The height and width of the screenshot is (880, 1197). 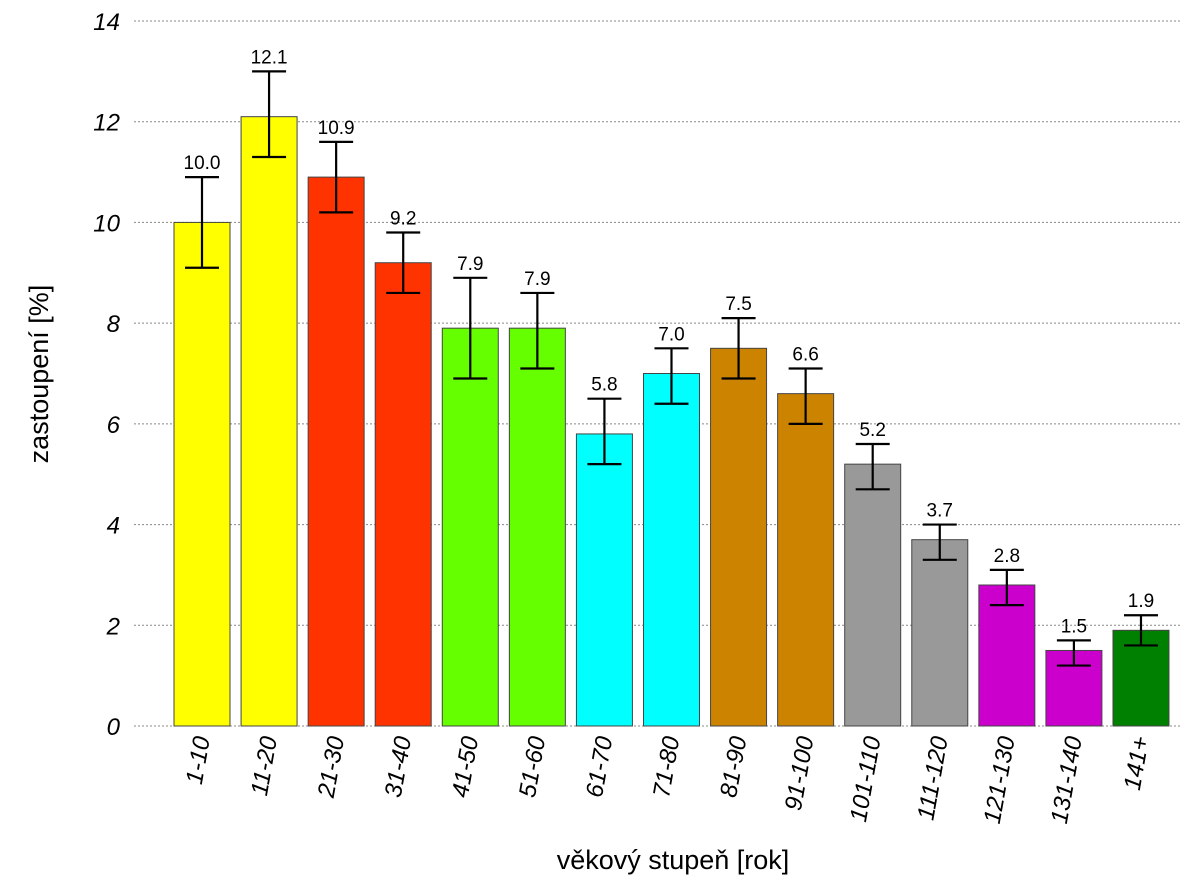 I want to click on y-tick-label: 12, so click(x=106, y=123).